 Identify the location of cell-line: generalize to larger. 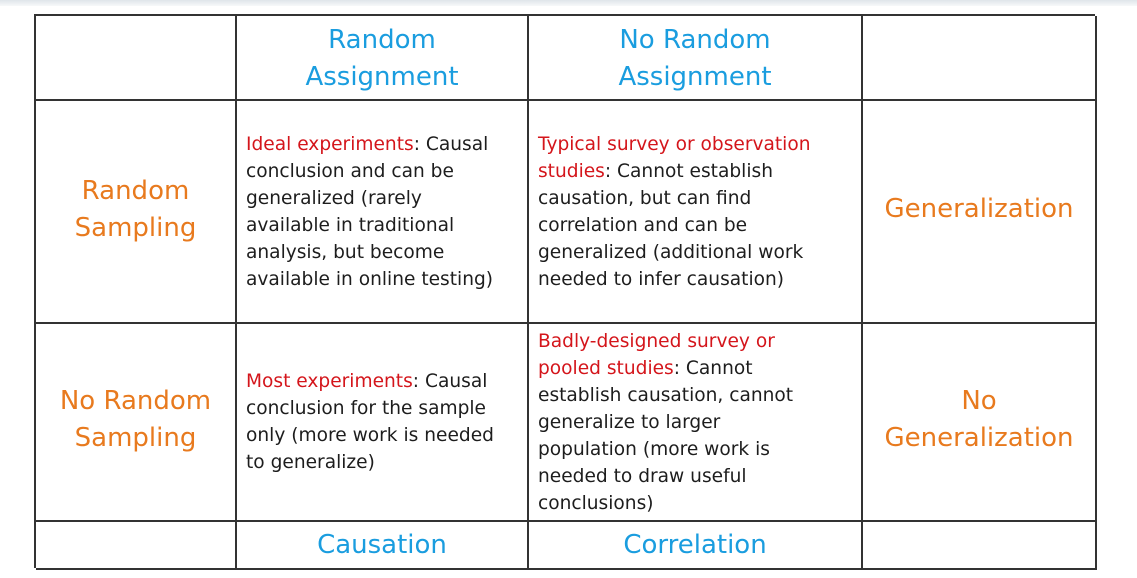
(629, 422).